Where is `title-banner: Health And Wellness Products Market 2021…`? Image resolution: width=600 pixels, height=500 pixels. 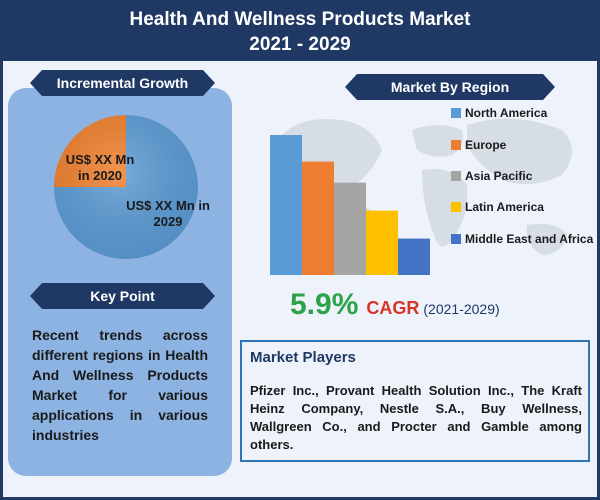
title-banner: Health And Wellness Products Market 2021… is located at coordinates (300, 32).